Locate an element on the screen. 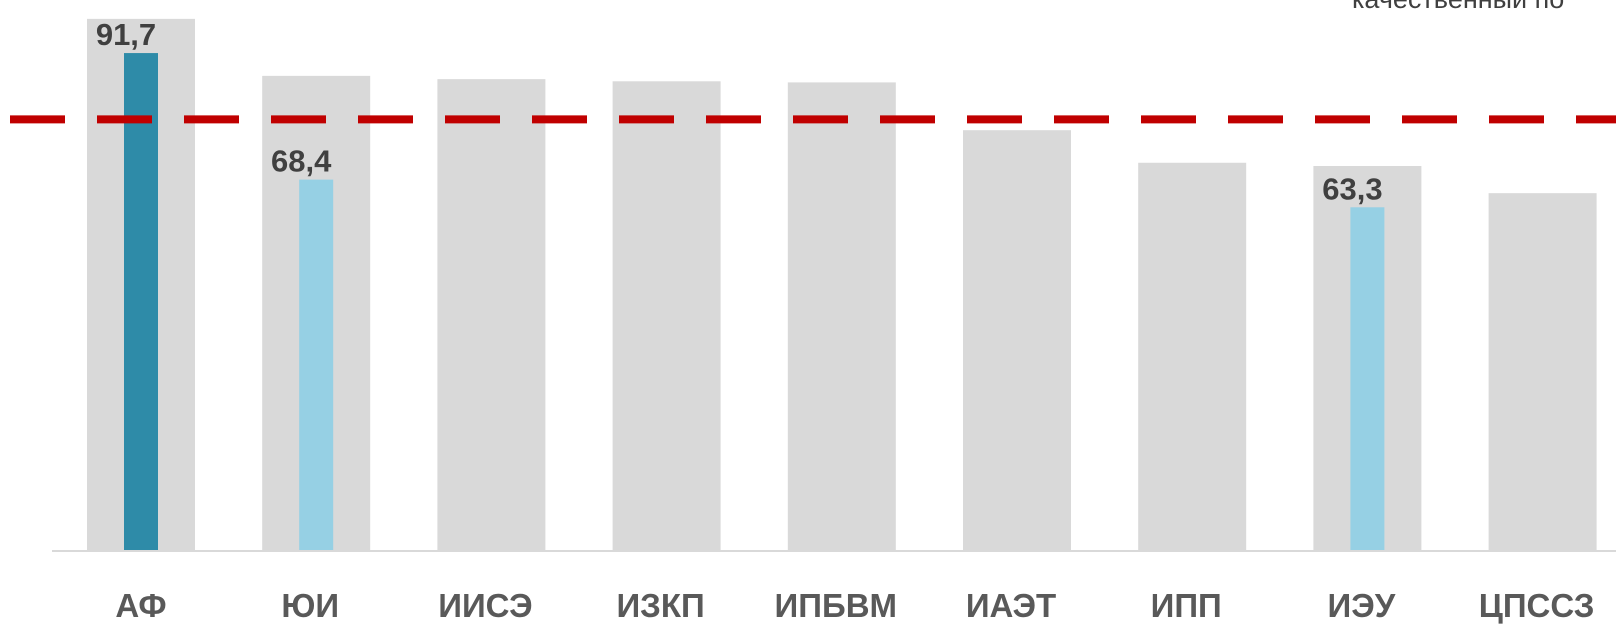 The width and height of the screenshot is (1616, 626). data-label: 63,3 is located at coordinates (1352, 188).